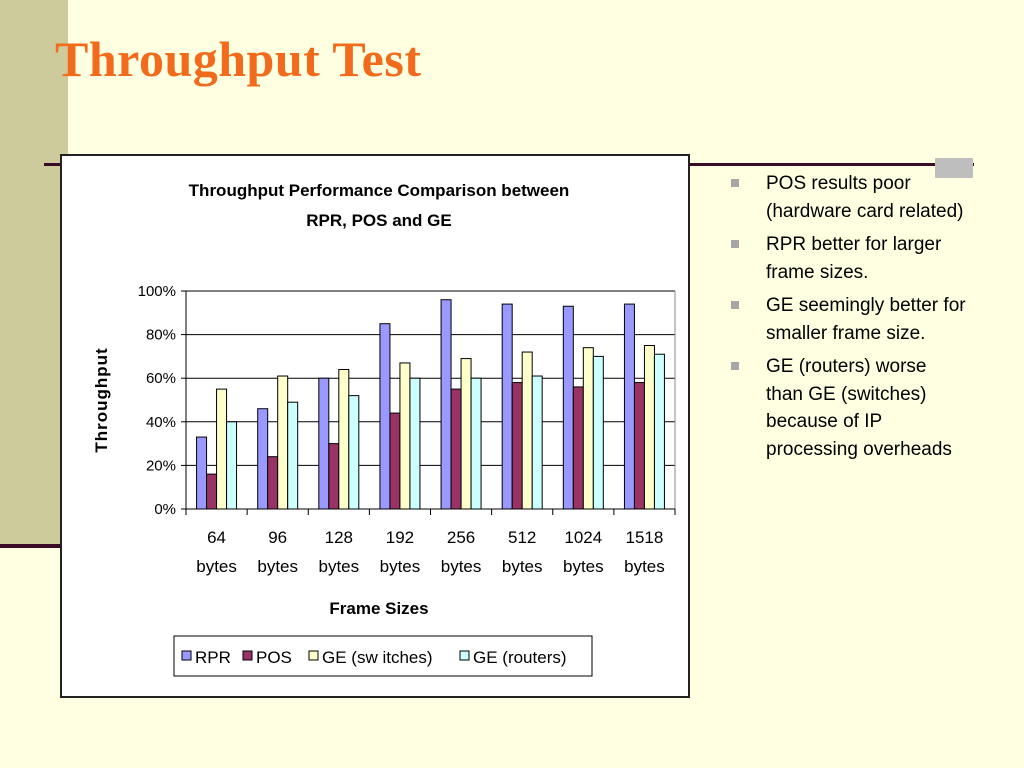 This screenshot has width=1024, height=768. I want to click on y-axis-title: Throughput, so click(101, 399).